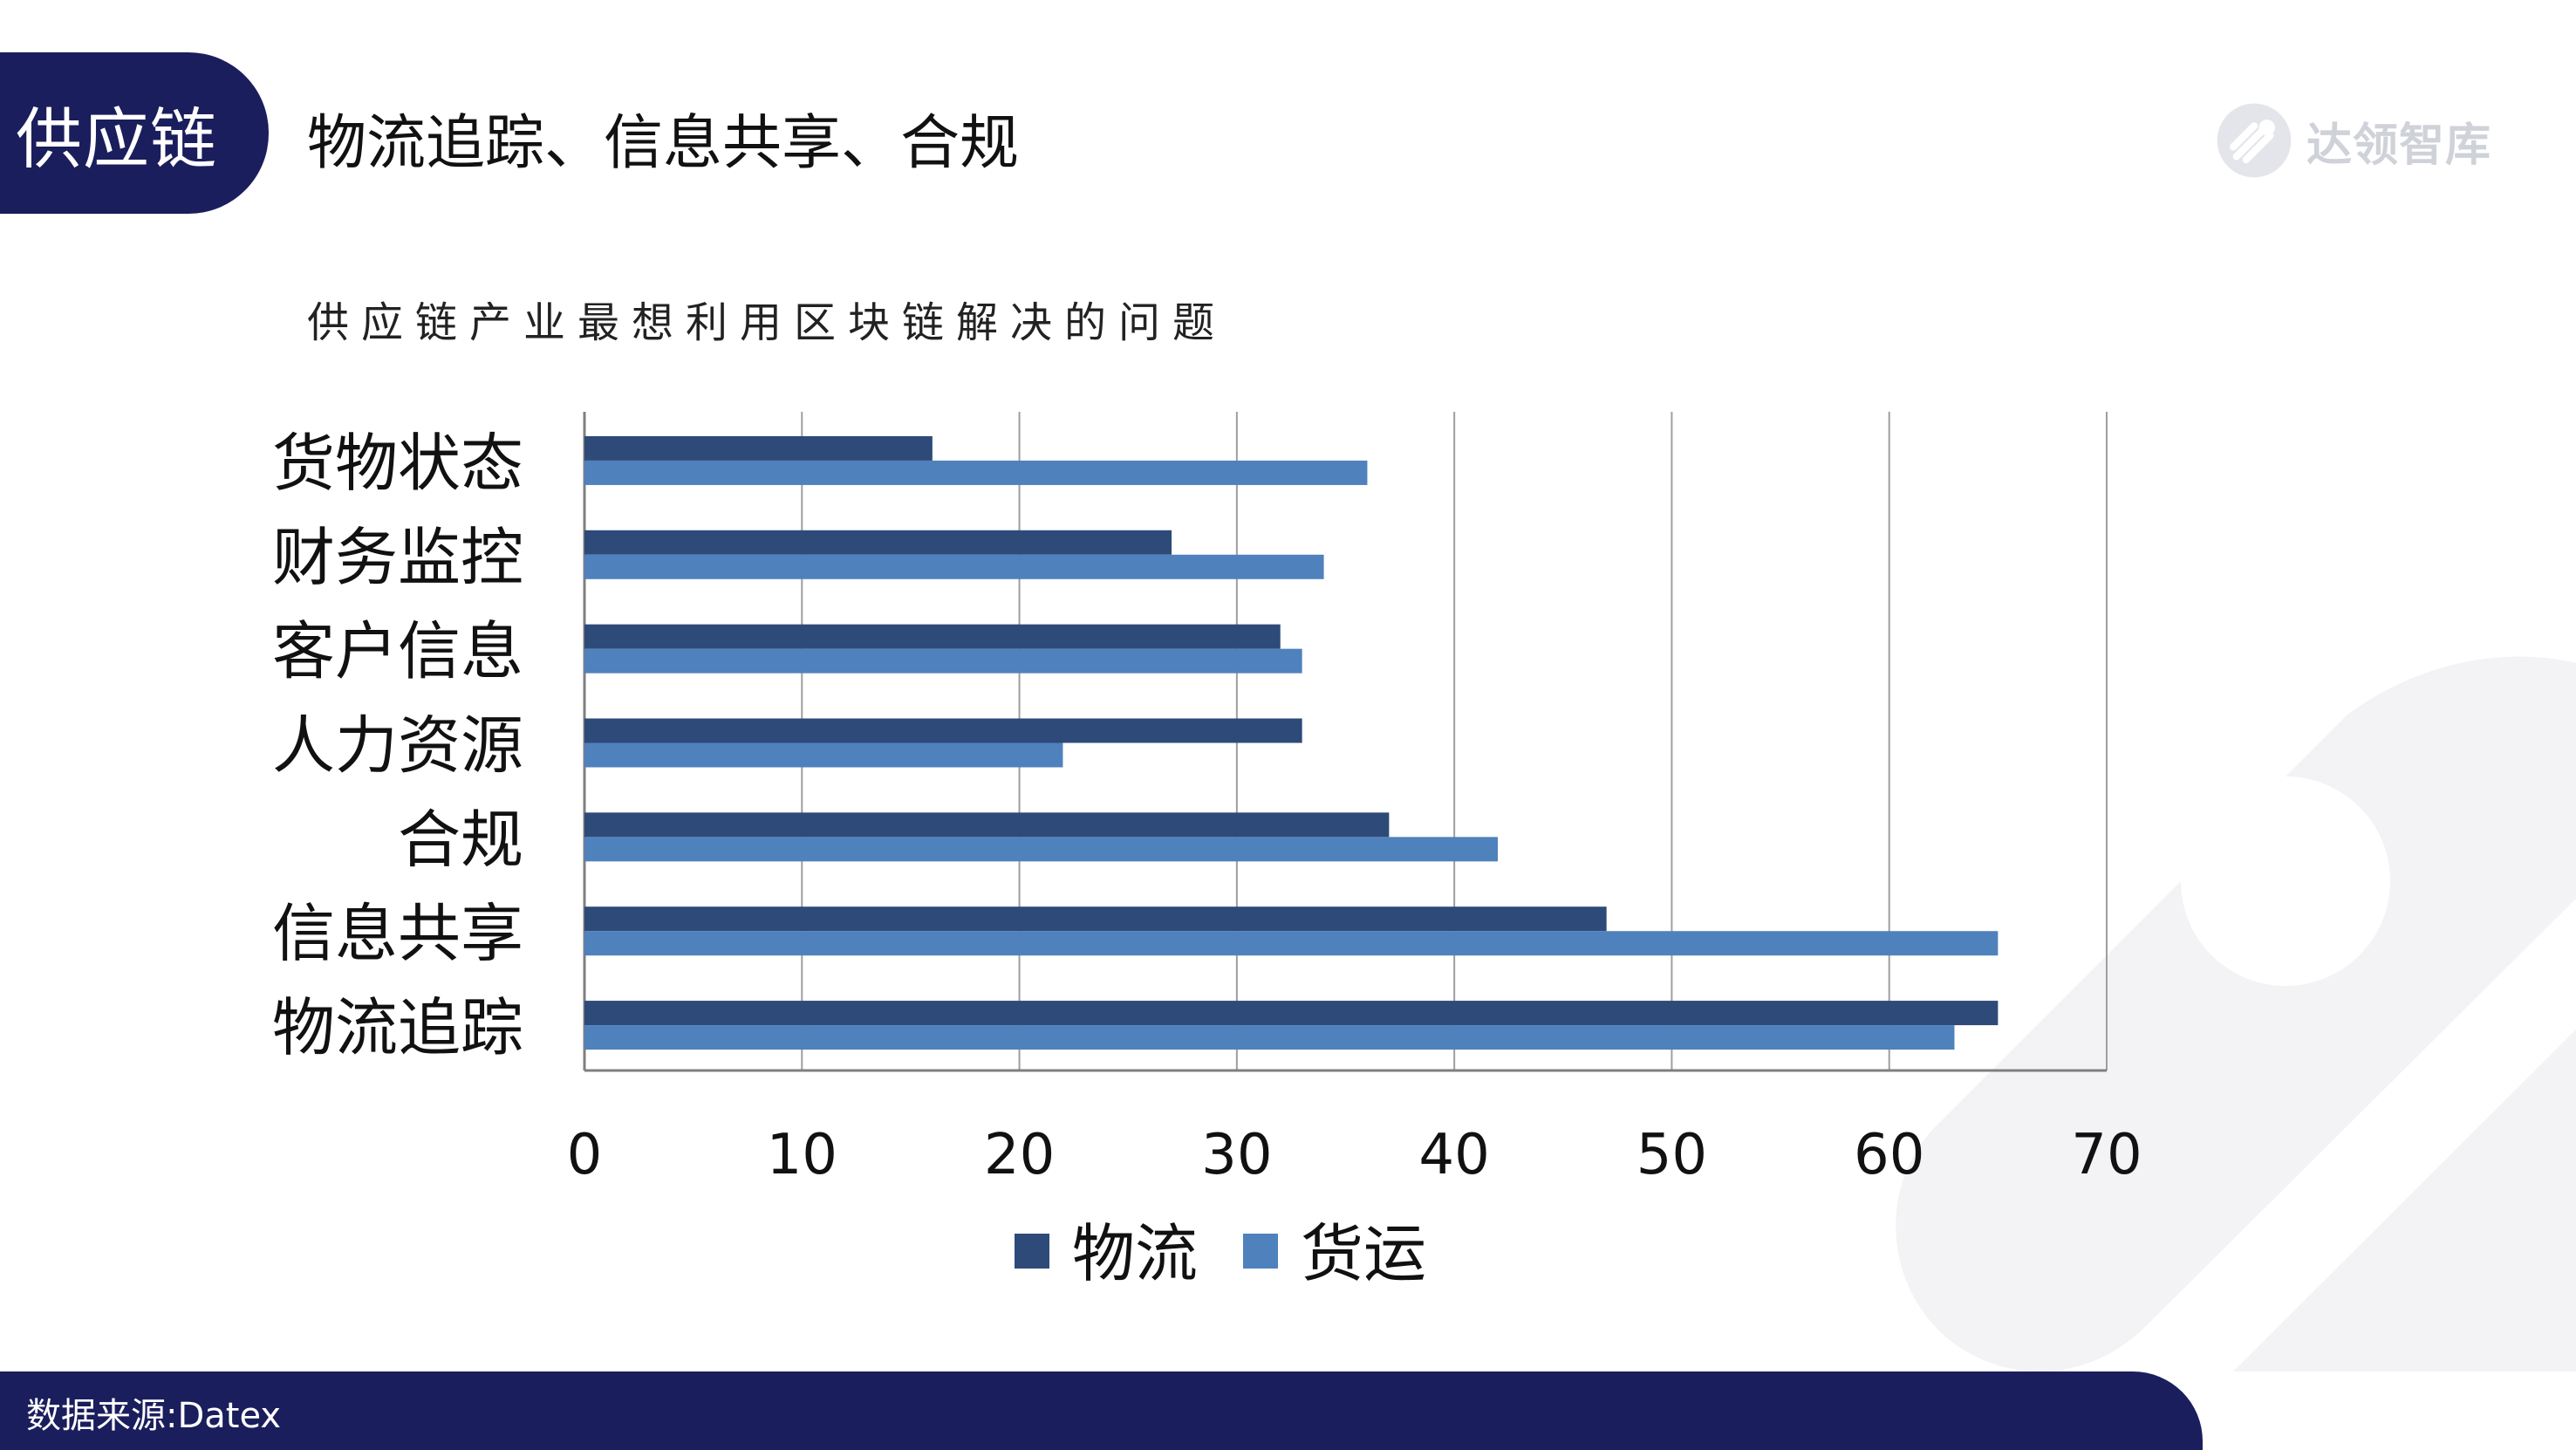 The height and width of the screenshot is (1450, 2576). Describe the element at coordinates (663, 143) in the screenshot. I see `slide-title: 物流追踪、信息共享、合规` at that location.